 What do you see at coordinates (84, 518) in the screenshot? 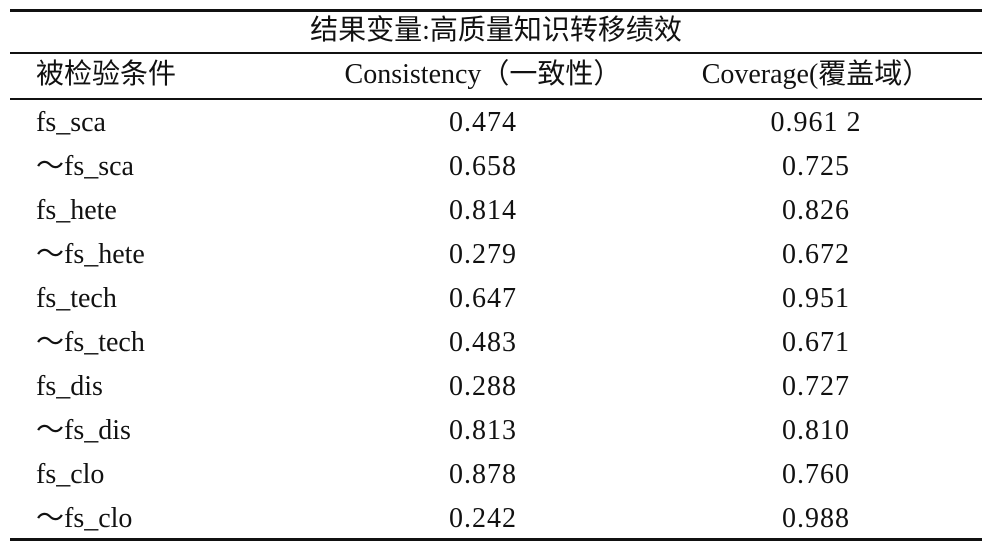
I see `condition-cell: ～fs_clo` at bounding box center [84, 518].